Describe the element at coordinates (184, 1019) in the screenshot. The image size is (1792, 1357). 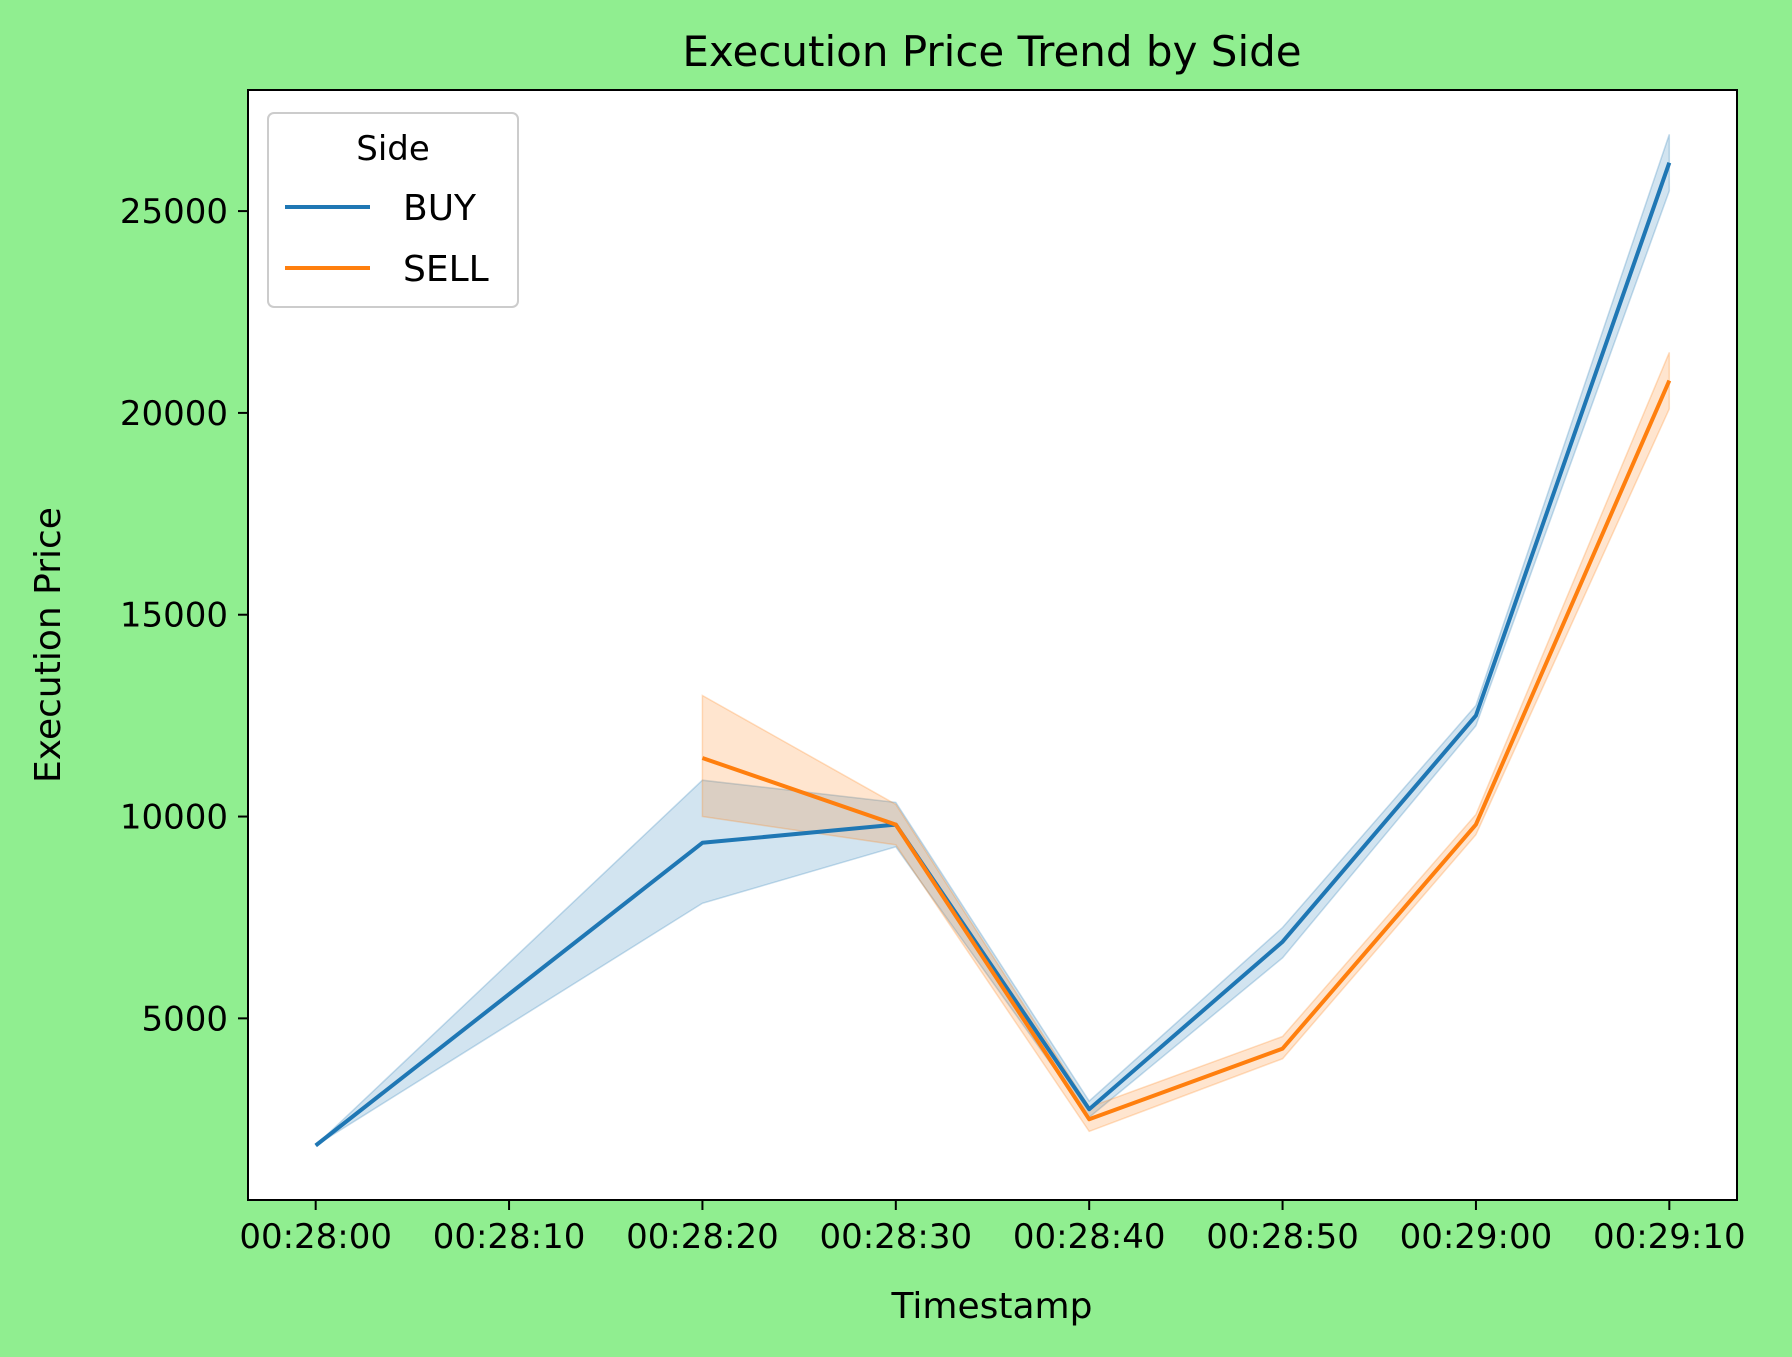
I see `y-tick-label: 5000` at that location.